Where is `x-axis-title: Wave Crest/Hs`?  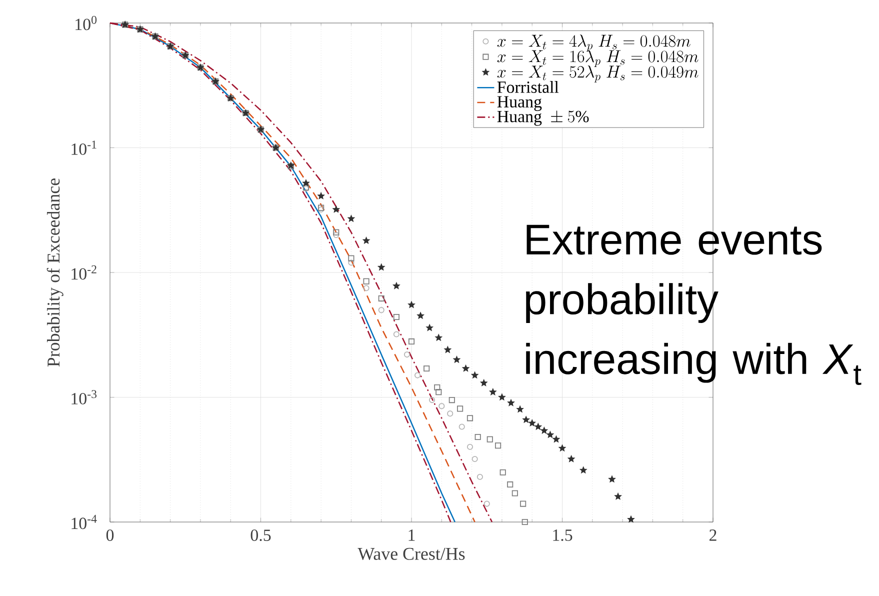 x-axis-title: Wave Crest/Hs is located at coordinates (411, 554).